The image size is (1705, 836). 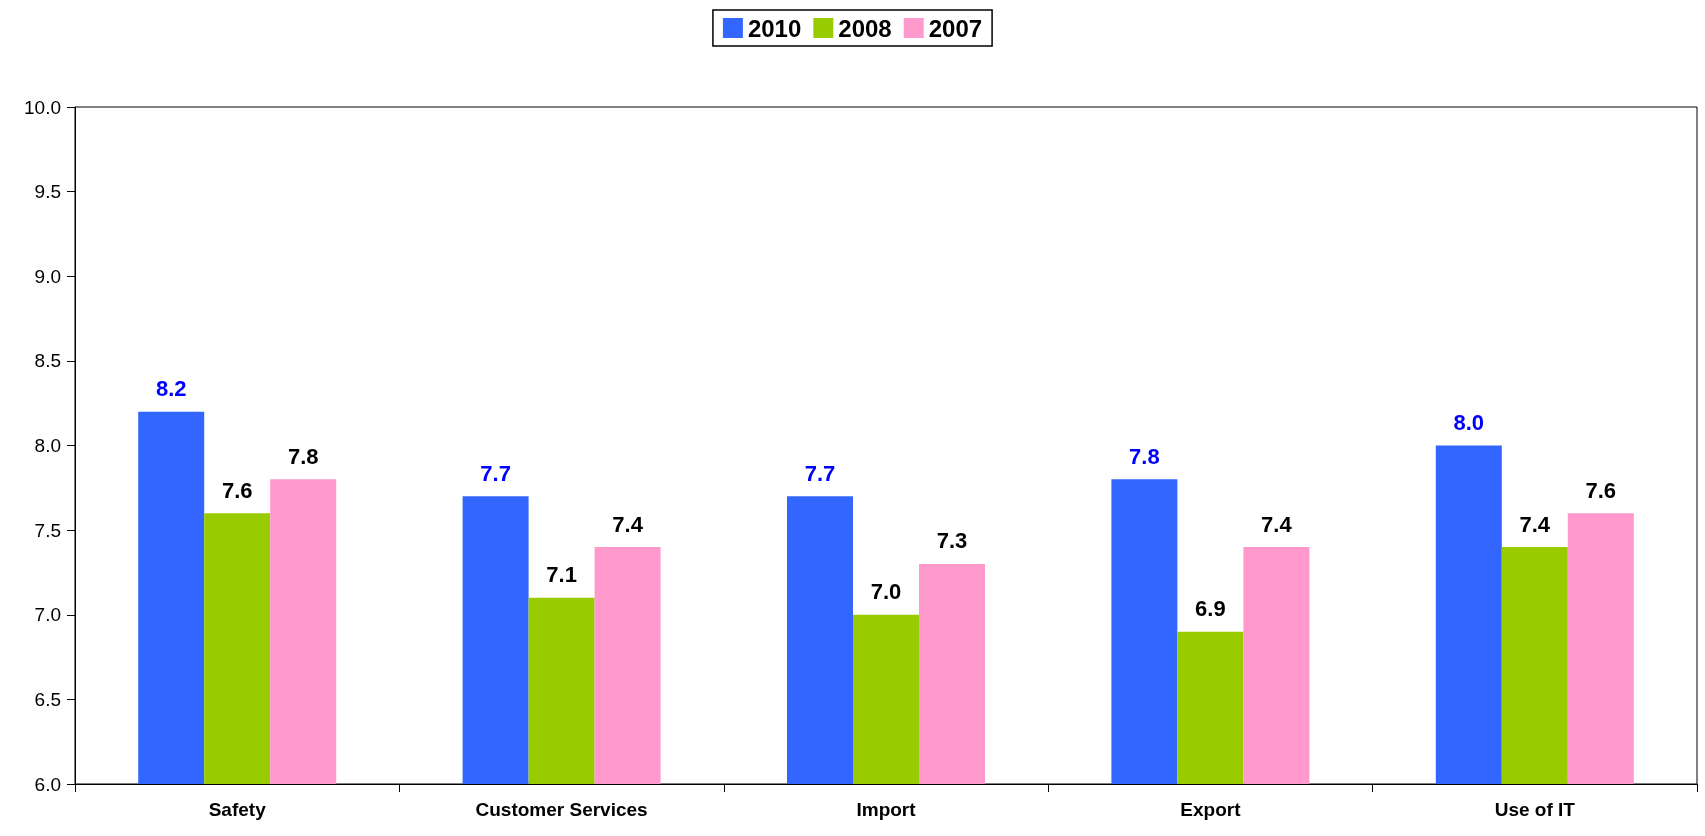 I want to click on legend-label: 2007, so click(x=955, y=28).